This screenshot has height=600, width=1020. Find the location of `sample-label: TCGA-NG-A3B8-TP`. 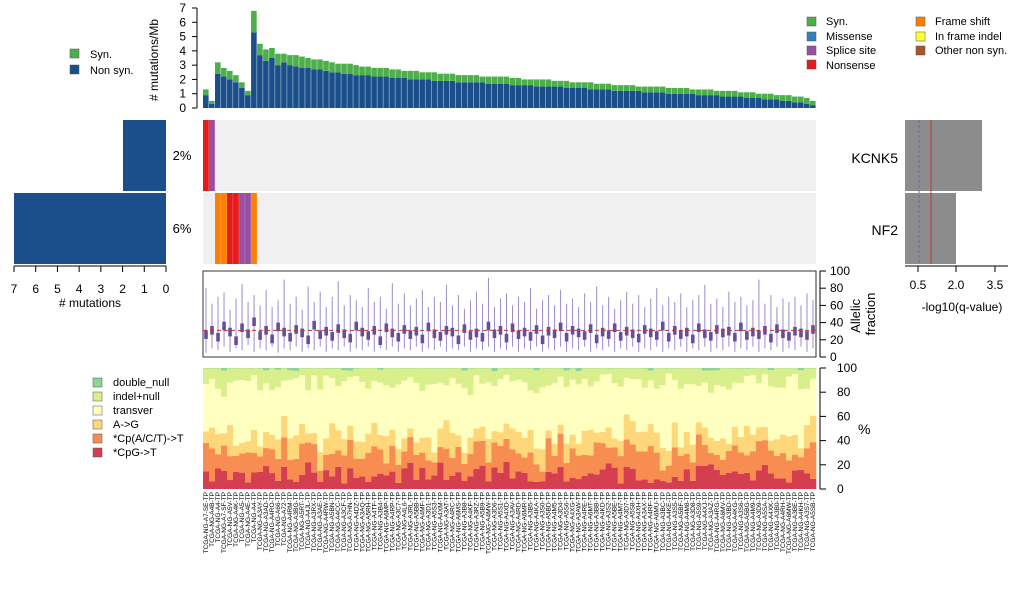

sample-label: TCGA-NG-A3B8-TP is located at coordinates (464, 521).